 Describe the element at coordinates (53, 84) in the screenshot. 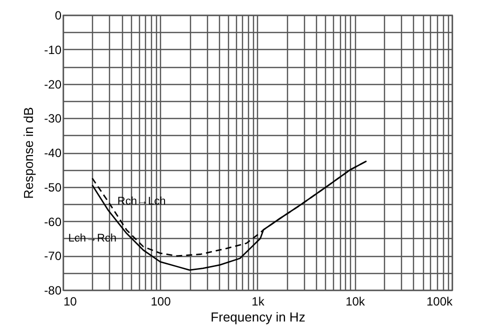

I see `y-tick-label: -20` at that location.